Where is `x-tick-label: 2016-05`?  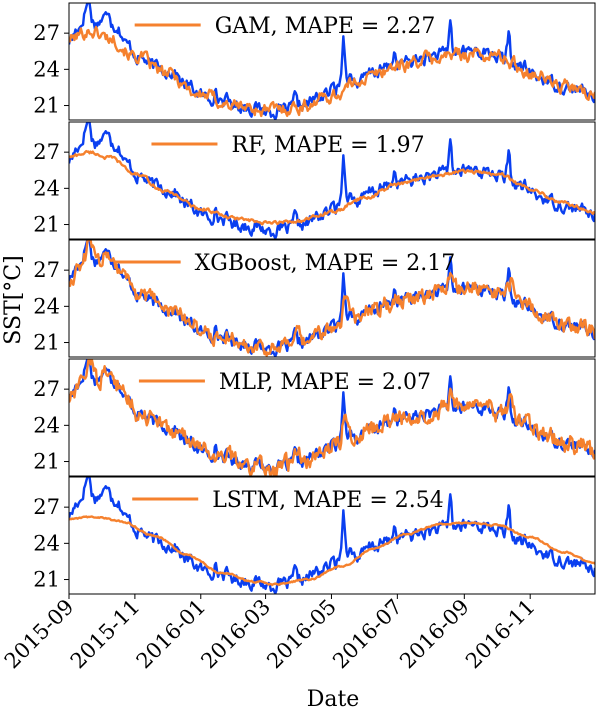 x-tick-label: 2016-05 is located at coordinates (301, 634).